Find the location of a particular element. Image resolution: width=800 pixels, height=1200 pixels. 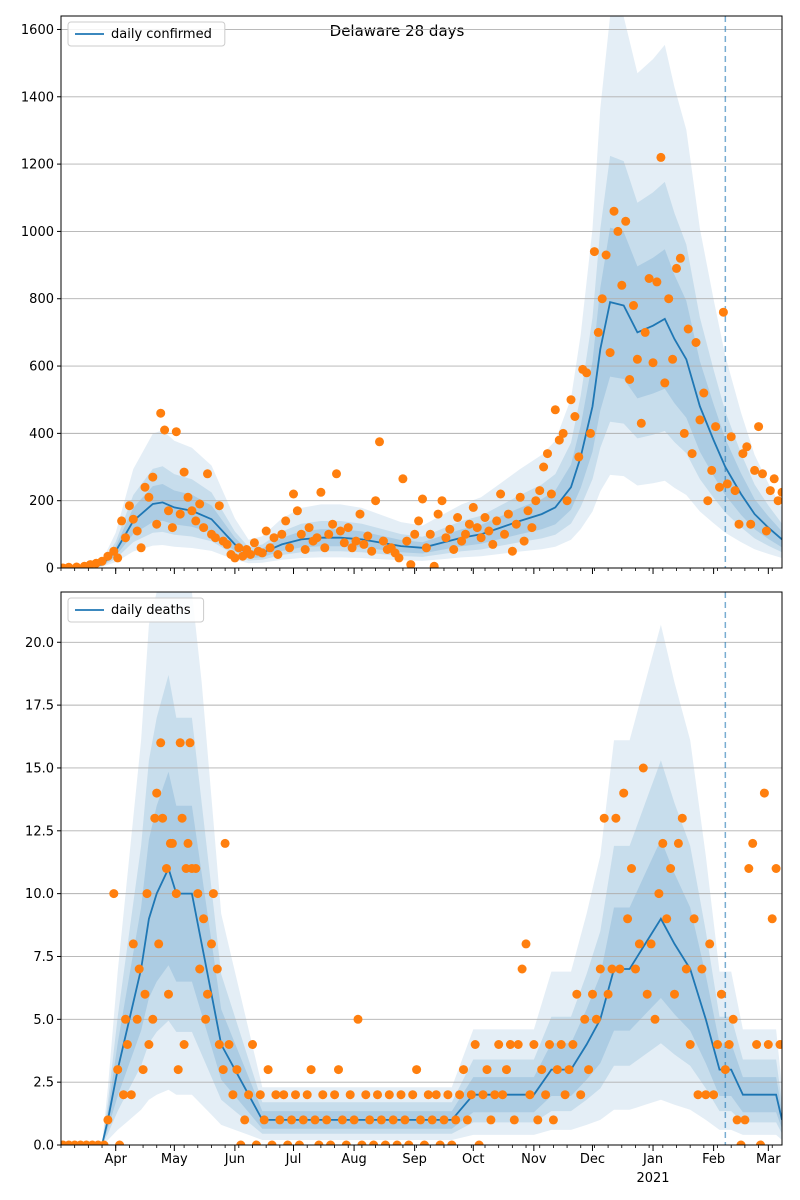

x-tick-label: May is located at coordinates (174, 1159).